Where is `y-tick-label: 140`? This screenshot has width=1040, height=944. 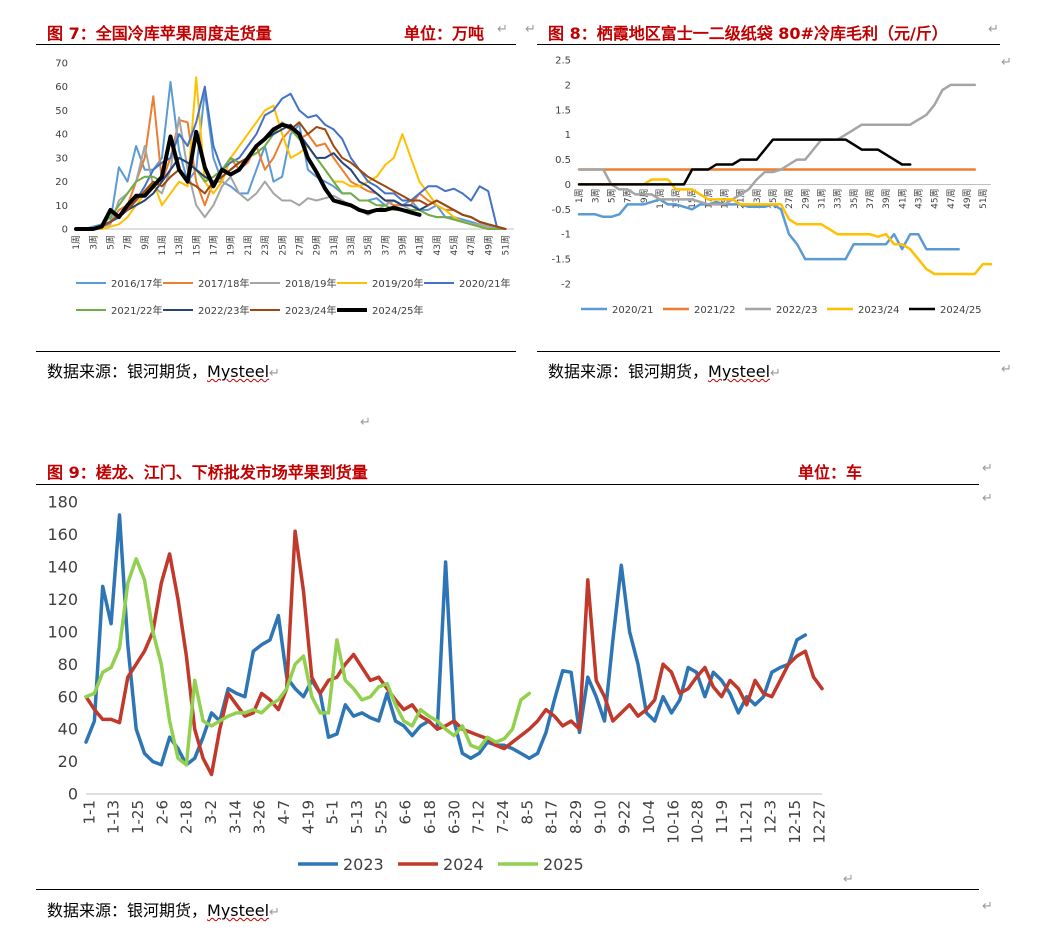 y-tick-label: 140 is located at coordinates (62, 566).